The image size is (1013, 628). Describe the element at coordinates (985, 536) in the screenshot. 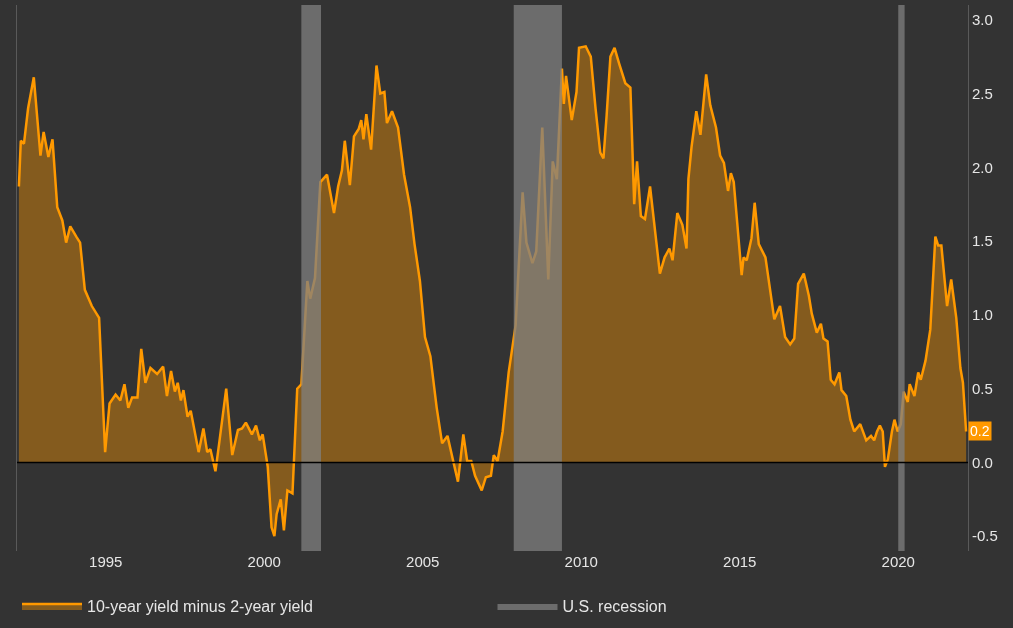

I see `y-tick-label: -0.5` at that location.